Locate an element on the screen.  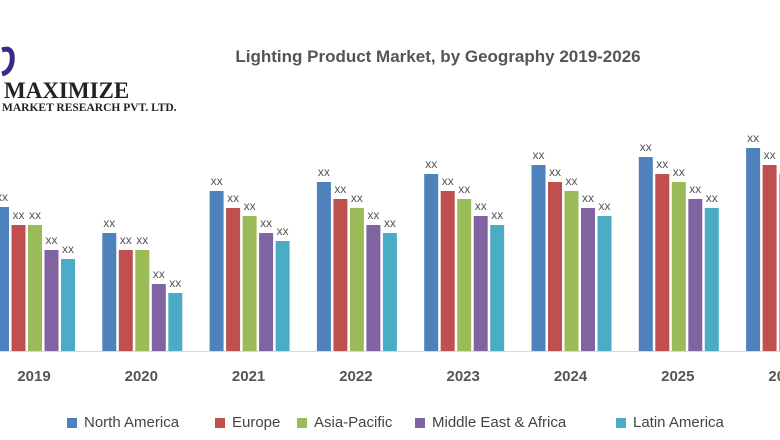
logo-name: MAXIMIZE is located at coordinates (67, 90).